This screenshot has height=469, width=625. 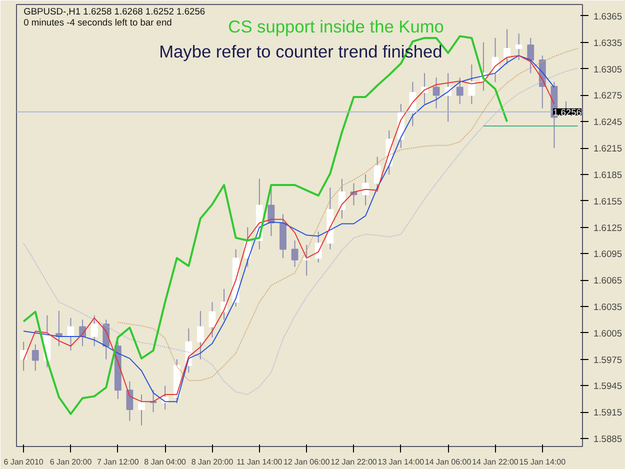 I want to click on y-tick-label: 1.6305, so click(x=608, y=69).